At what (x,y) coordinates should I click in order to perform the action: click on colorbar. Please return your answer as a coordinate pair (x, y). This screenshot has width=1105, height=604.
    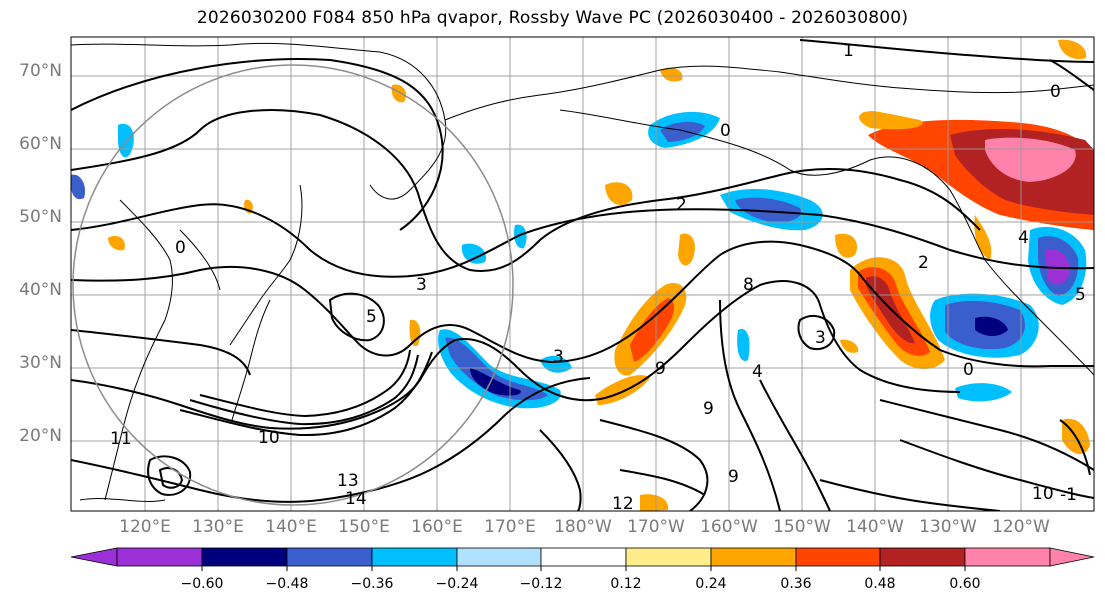
    Looking at the image, I should click on (582, 557).